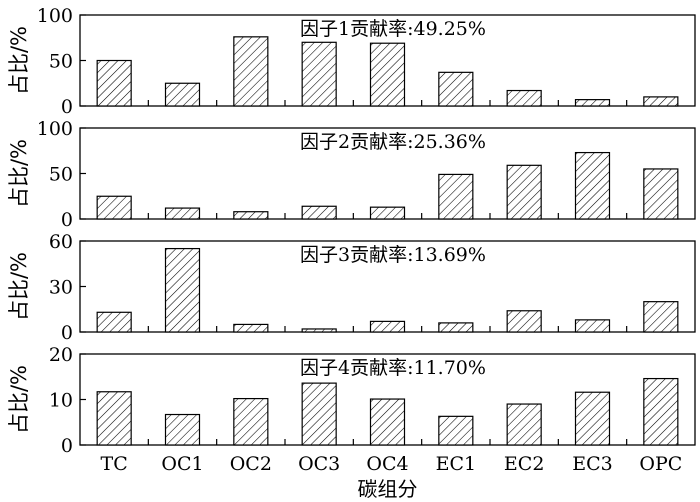  Describe the element at coordinates (393, 29) in the screenshot. I see `factor-contribution-label: 因子1贡献率:49.25%` at that location.